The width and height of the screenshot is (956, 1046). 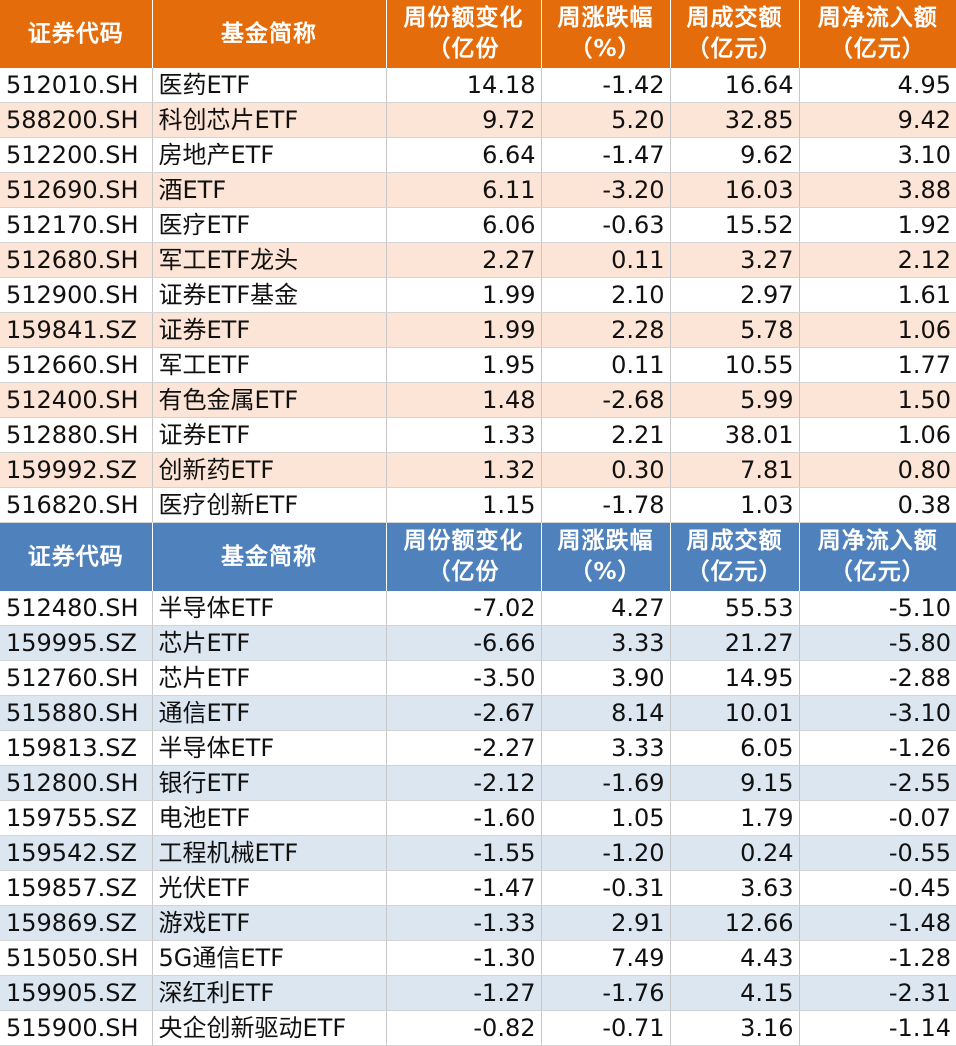 I want to click on cell-name: 电池ETF, so click(x=269, y=818).